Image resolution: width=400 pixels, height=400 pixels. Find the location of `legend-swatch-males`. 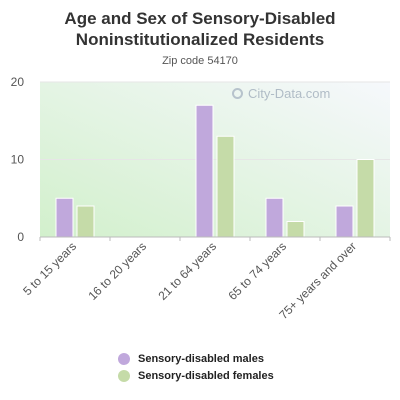

legend-swatch-males is located at coordinates (124, 358).